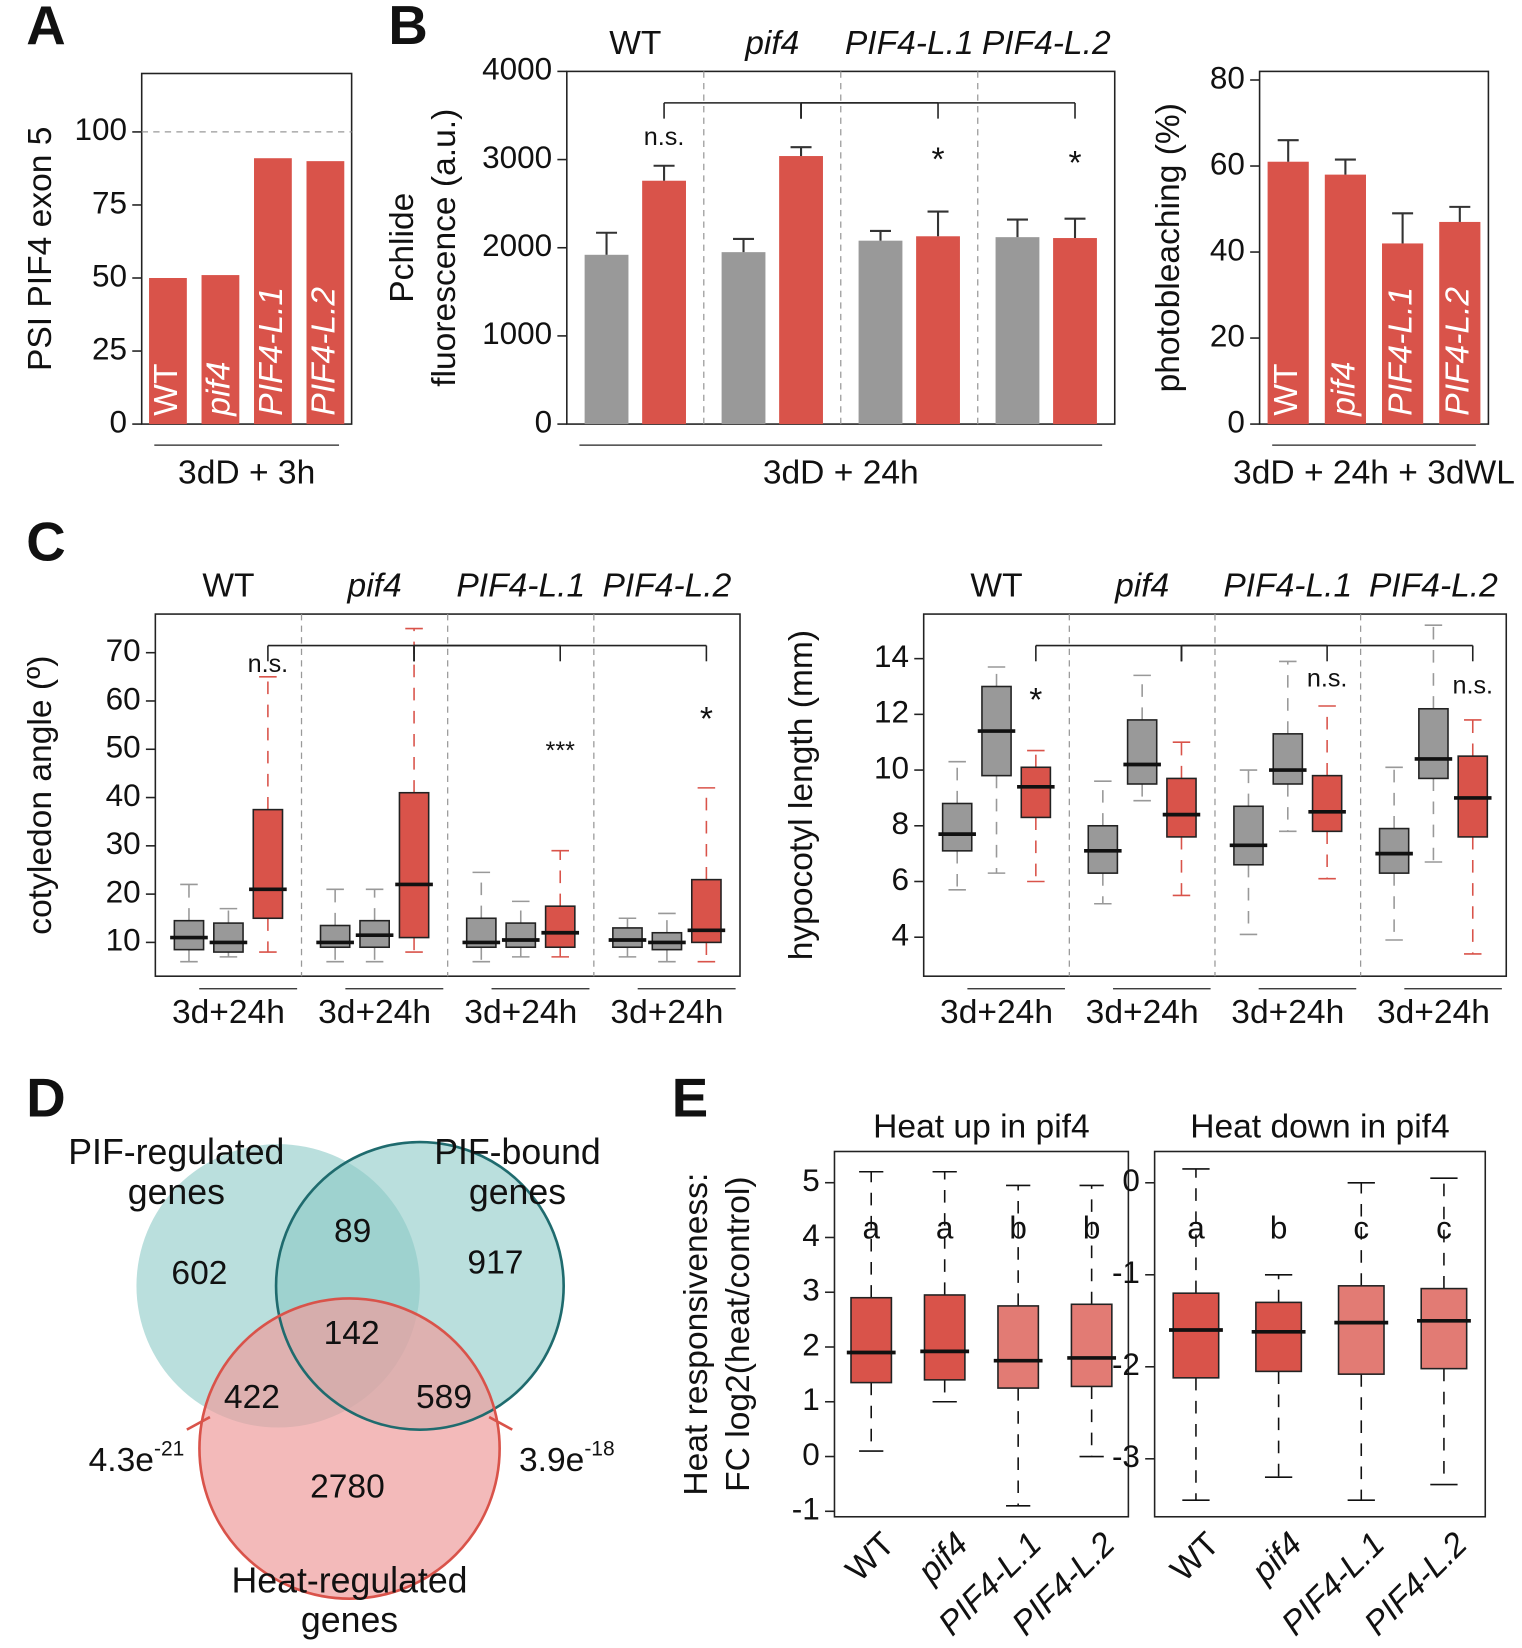  Describe the element at coordinates (1126, 1456) in the screenshot. I see `y-tick-label: -3` at that location.